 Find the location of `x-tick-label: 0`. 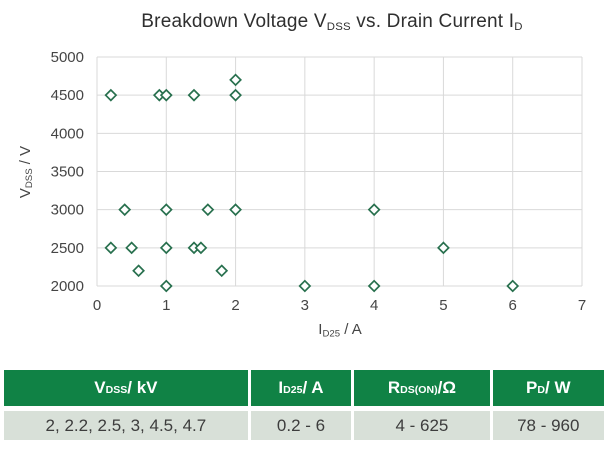

x-tick-label: 0 is located at coordinates (97, 305).